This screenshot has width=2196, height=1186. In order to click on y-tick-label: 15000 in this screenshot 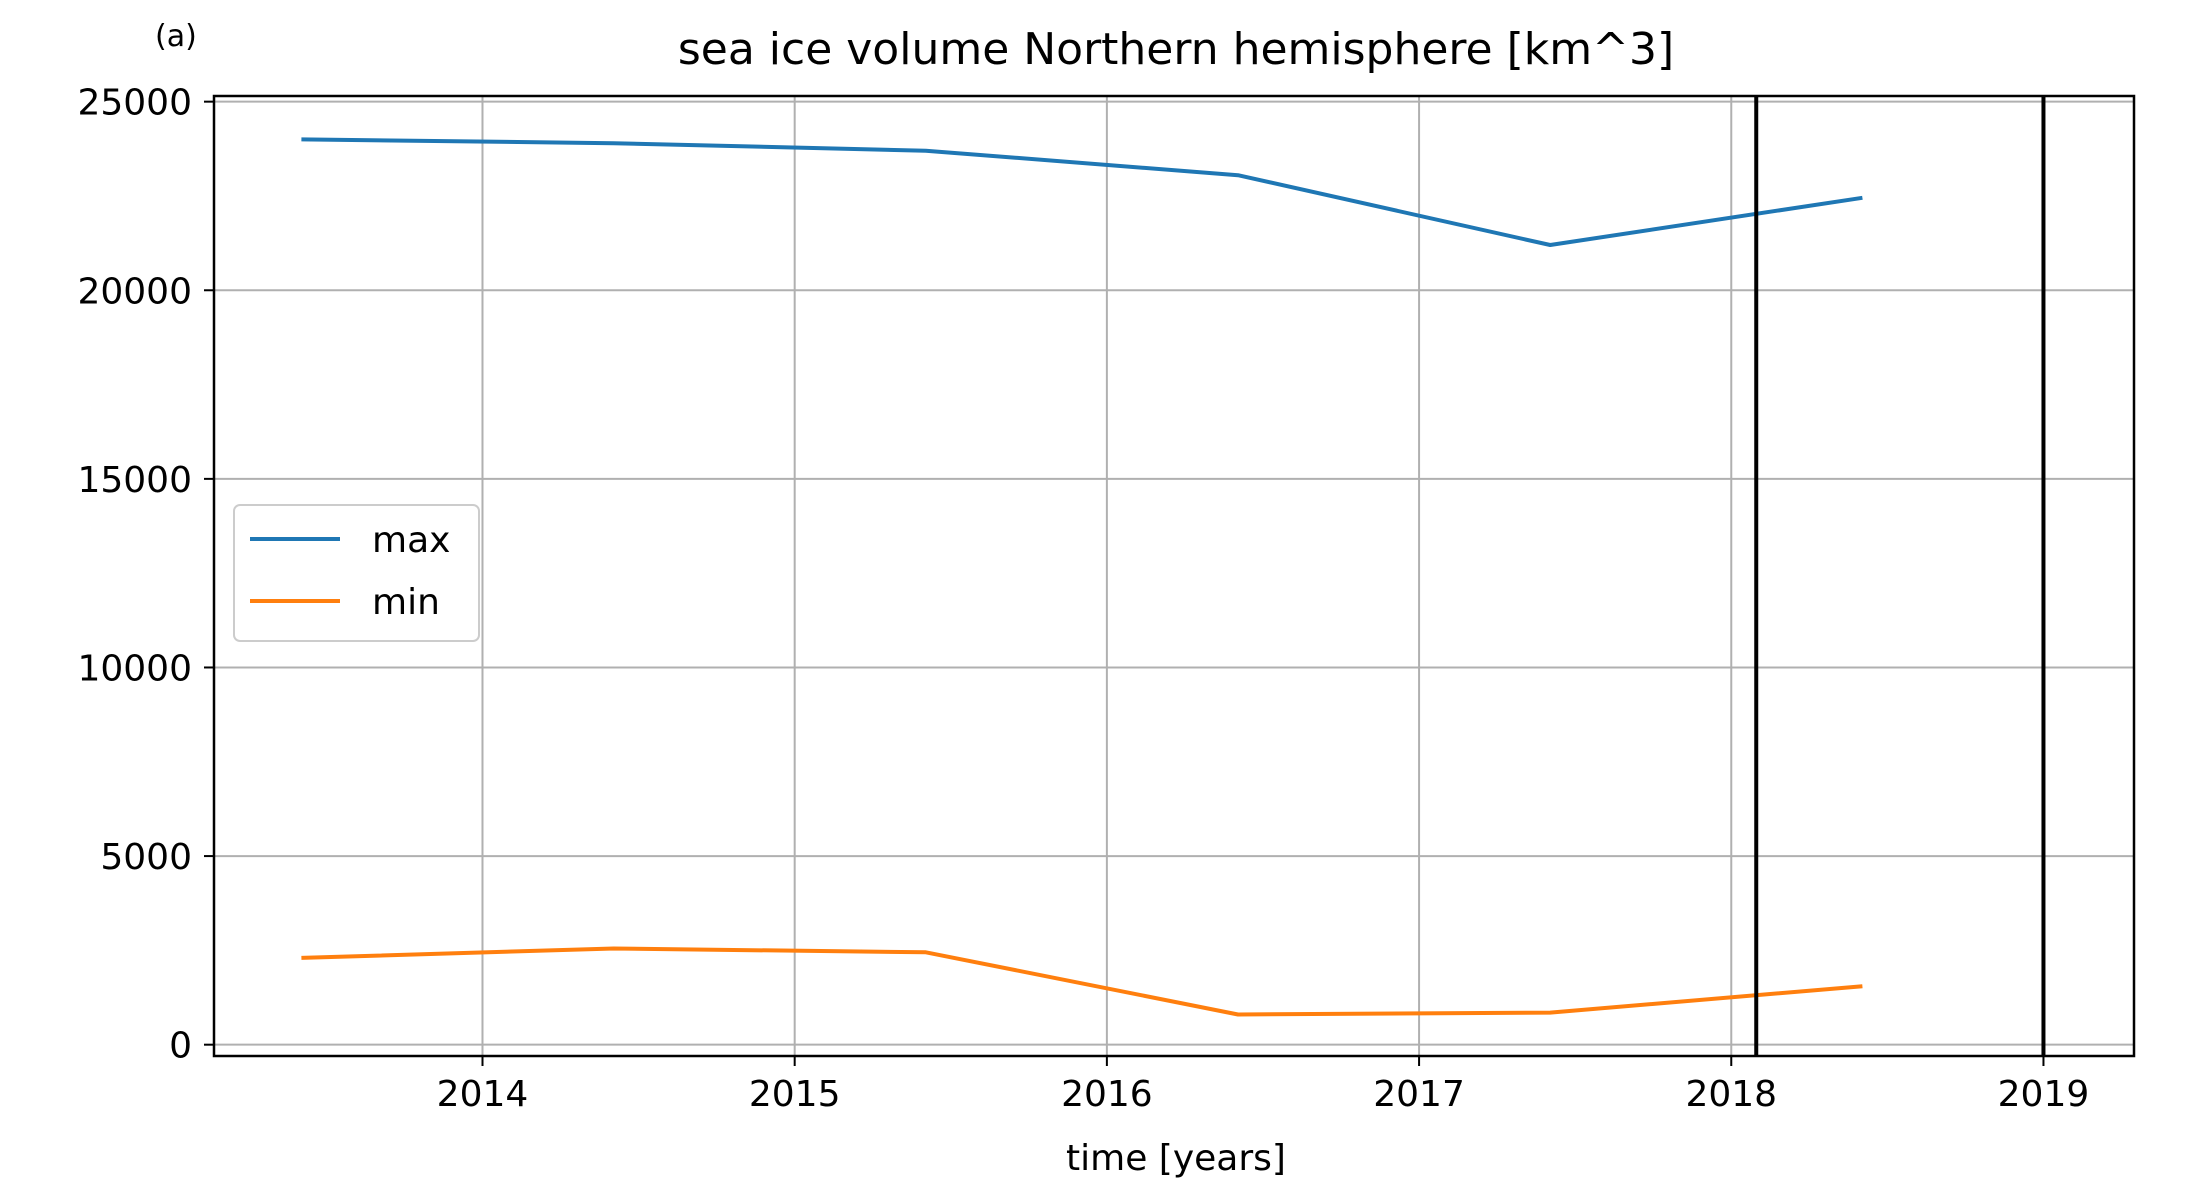, I will do `click(134, 480)`.